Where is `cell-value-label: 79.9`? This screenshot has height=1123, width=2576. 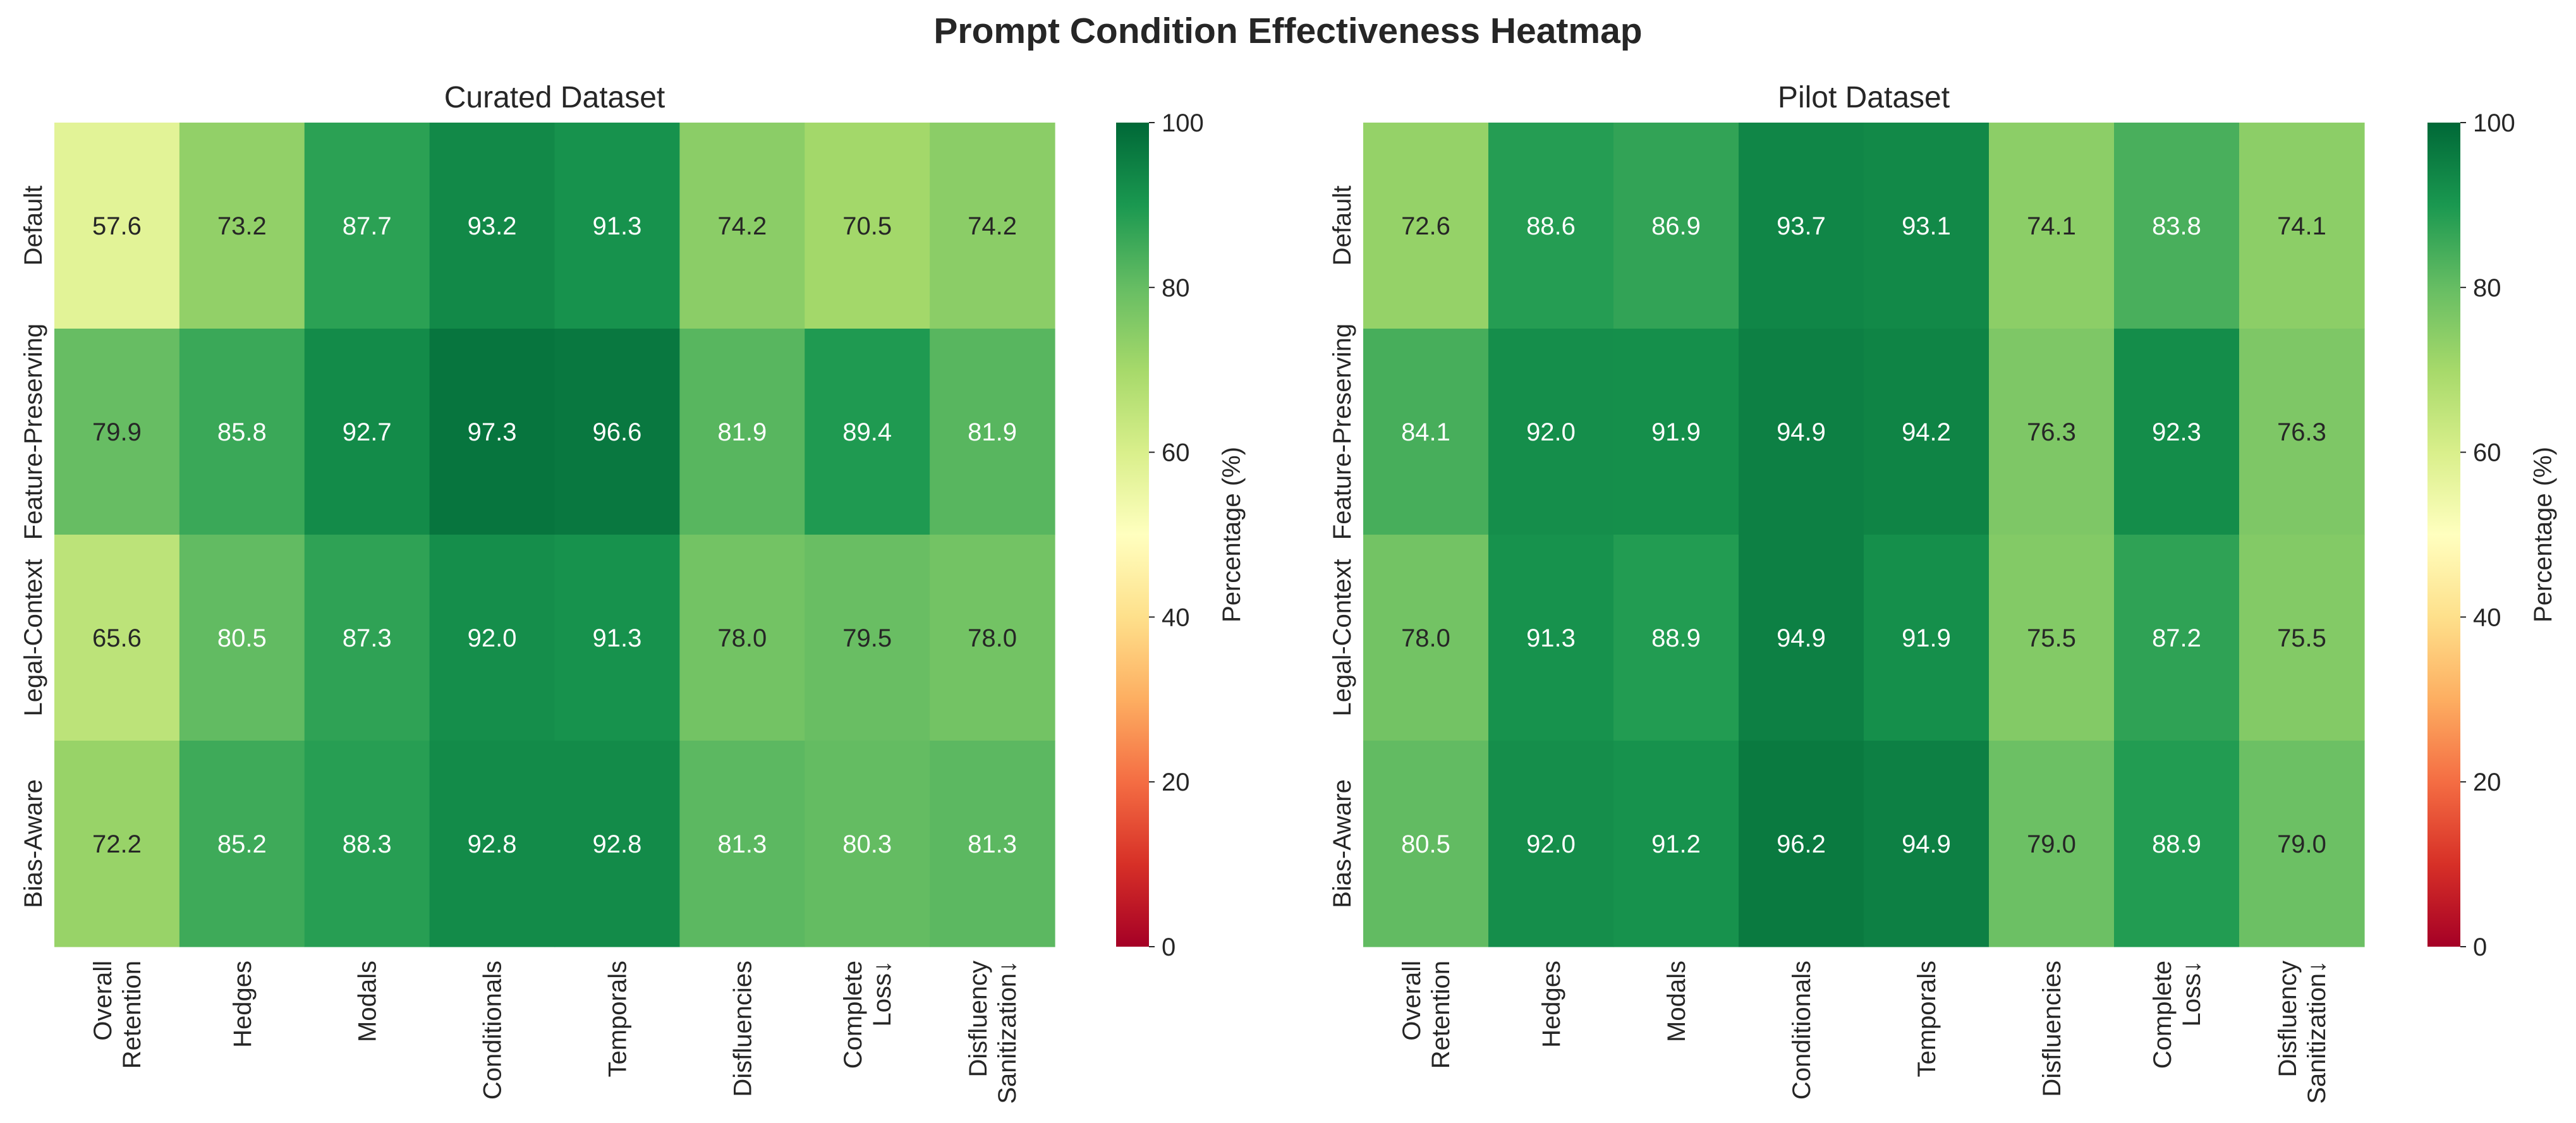 cell-value-label: 79.9 is located at coordinates (117, 432).